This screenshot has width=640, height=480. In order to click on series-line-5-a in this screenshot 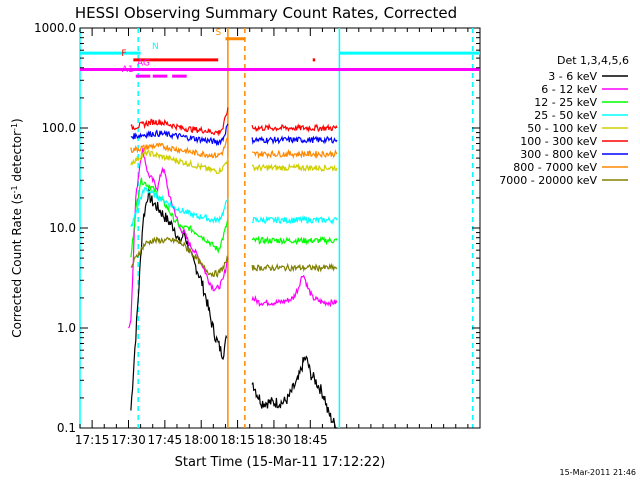, I will do `click(179, 122)`.